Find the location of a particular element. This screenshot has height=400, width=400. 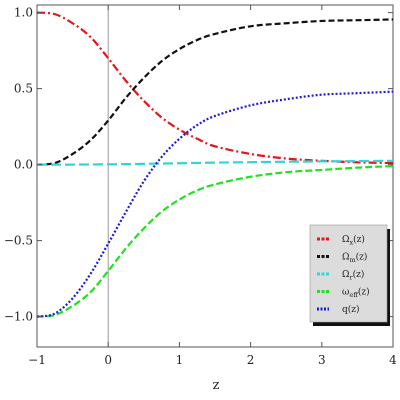

legend-label: Ωx(z) is located at coordinates (353, 240).